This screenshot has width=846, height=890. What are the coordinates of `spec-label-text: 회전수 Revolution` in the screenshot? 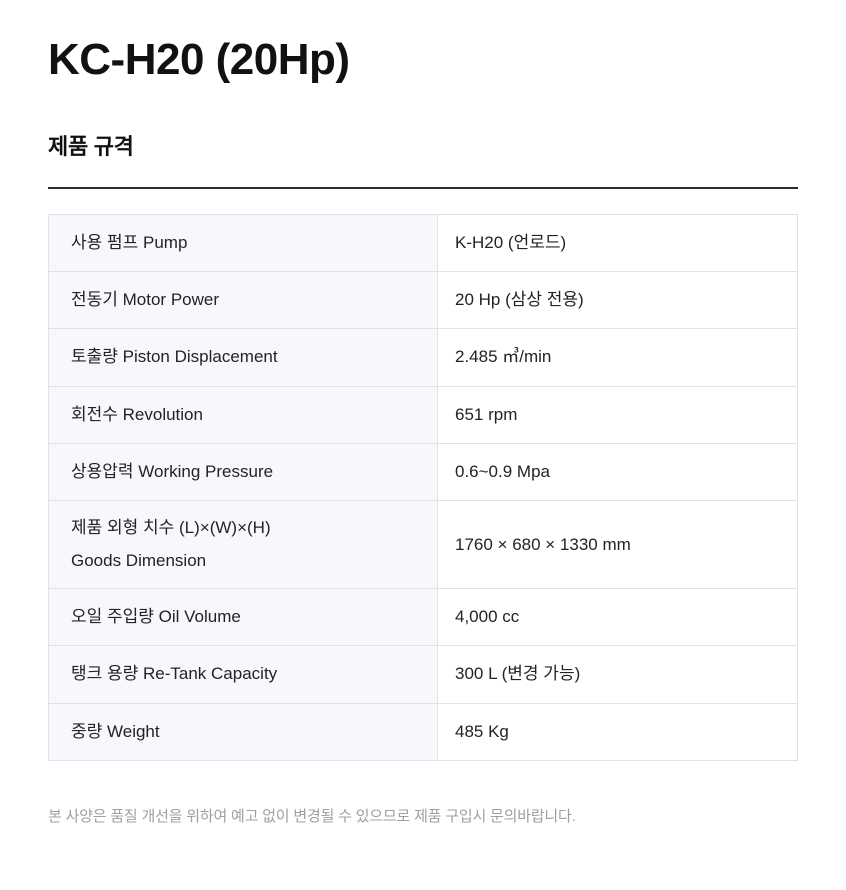 It's located at (137, 414).